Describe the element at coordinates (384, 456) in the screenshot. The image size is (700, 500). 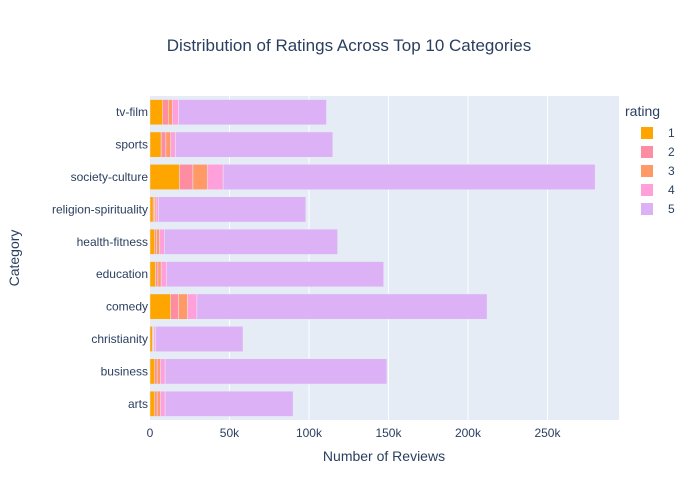
I see `x-axis-title: Number of Reviews` at that location.